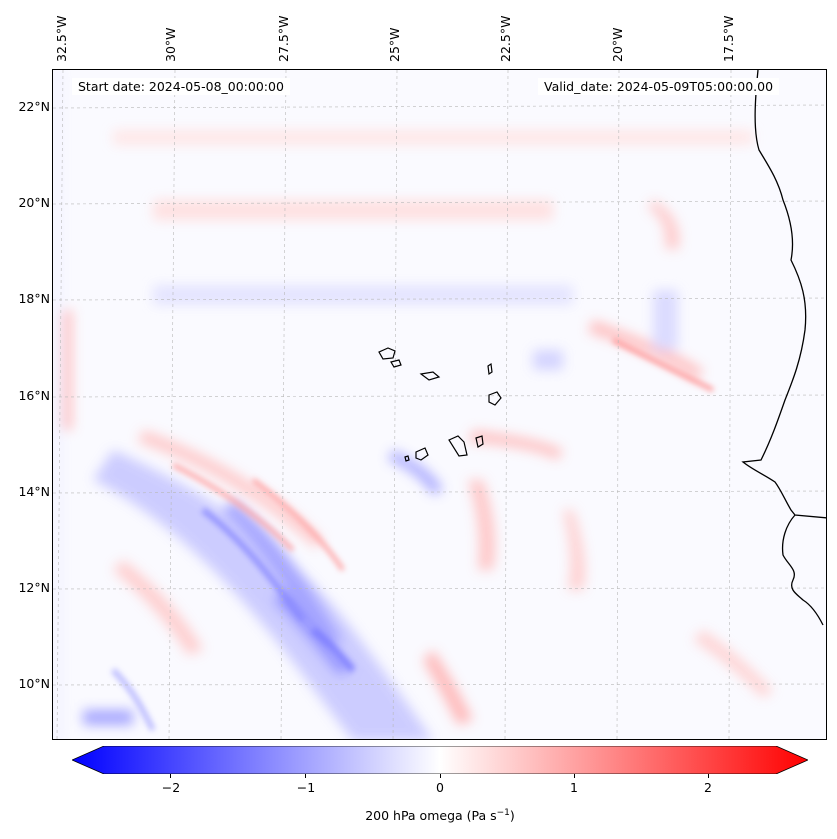 The image size is (837, 839). I want to click on lat-label: 20°N, so click(34, 202).